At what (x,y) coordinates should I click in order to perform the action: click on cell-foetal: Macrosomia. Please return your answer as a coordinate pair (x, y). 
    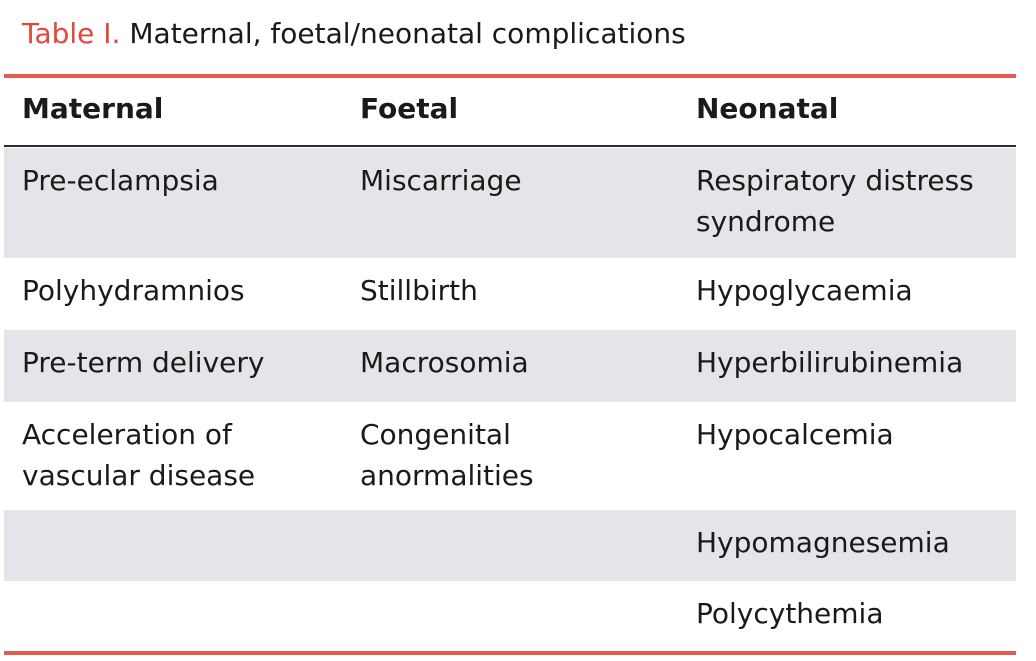
    Looking at the image, I should click on (444, 362).